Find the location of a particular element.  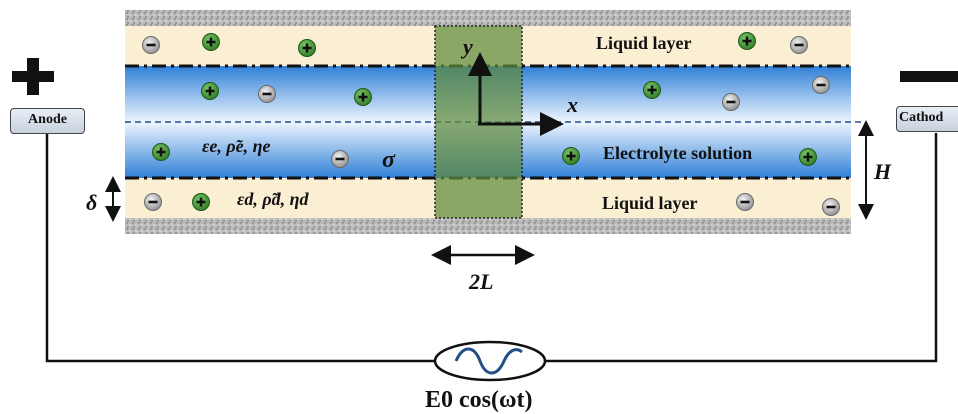

top-wall is located at coordinates (488, 18).